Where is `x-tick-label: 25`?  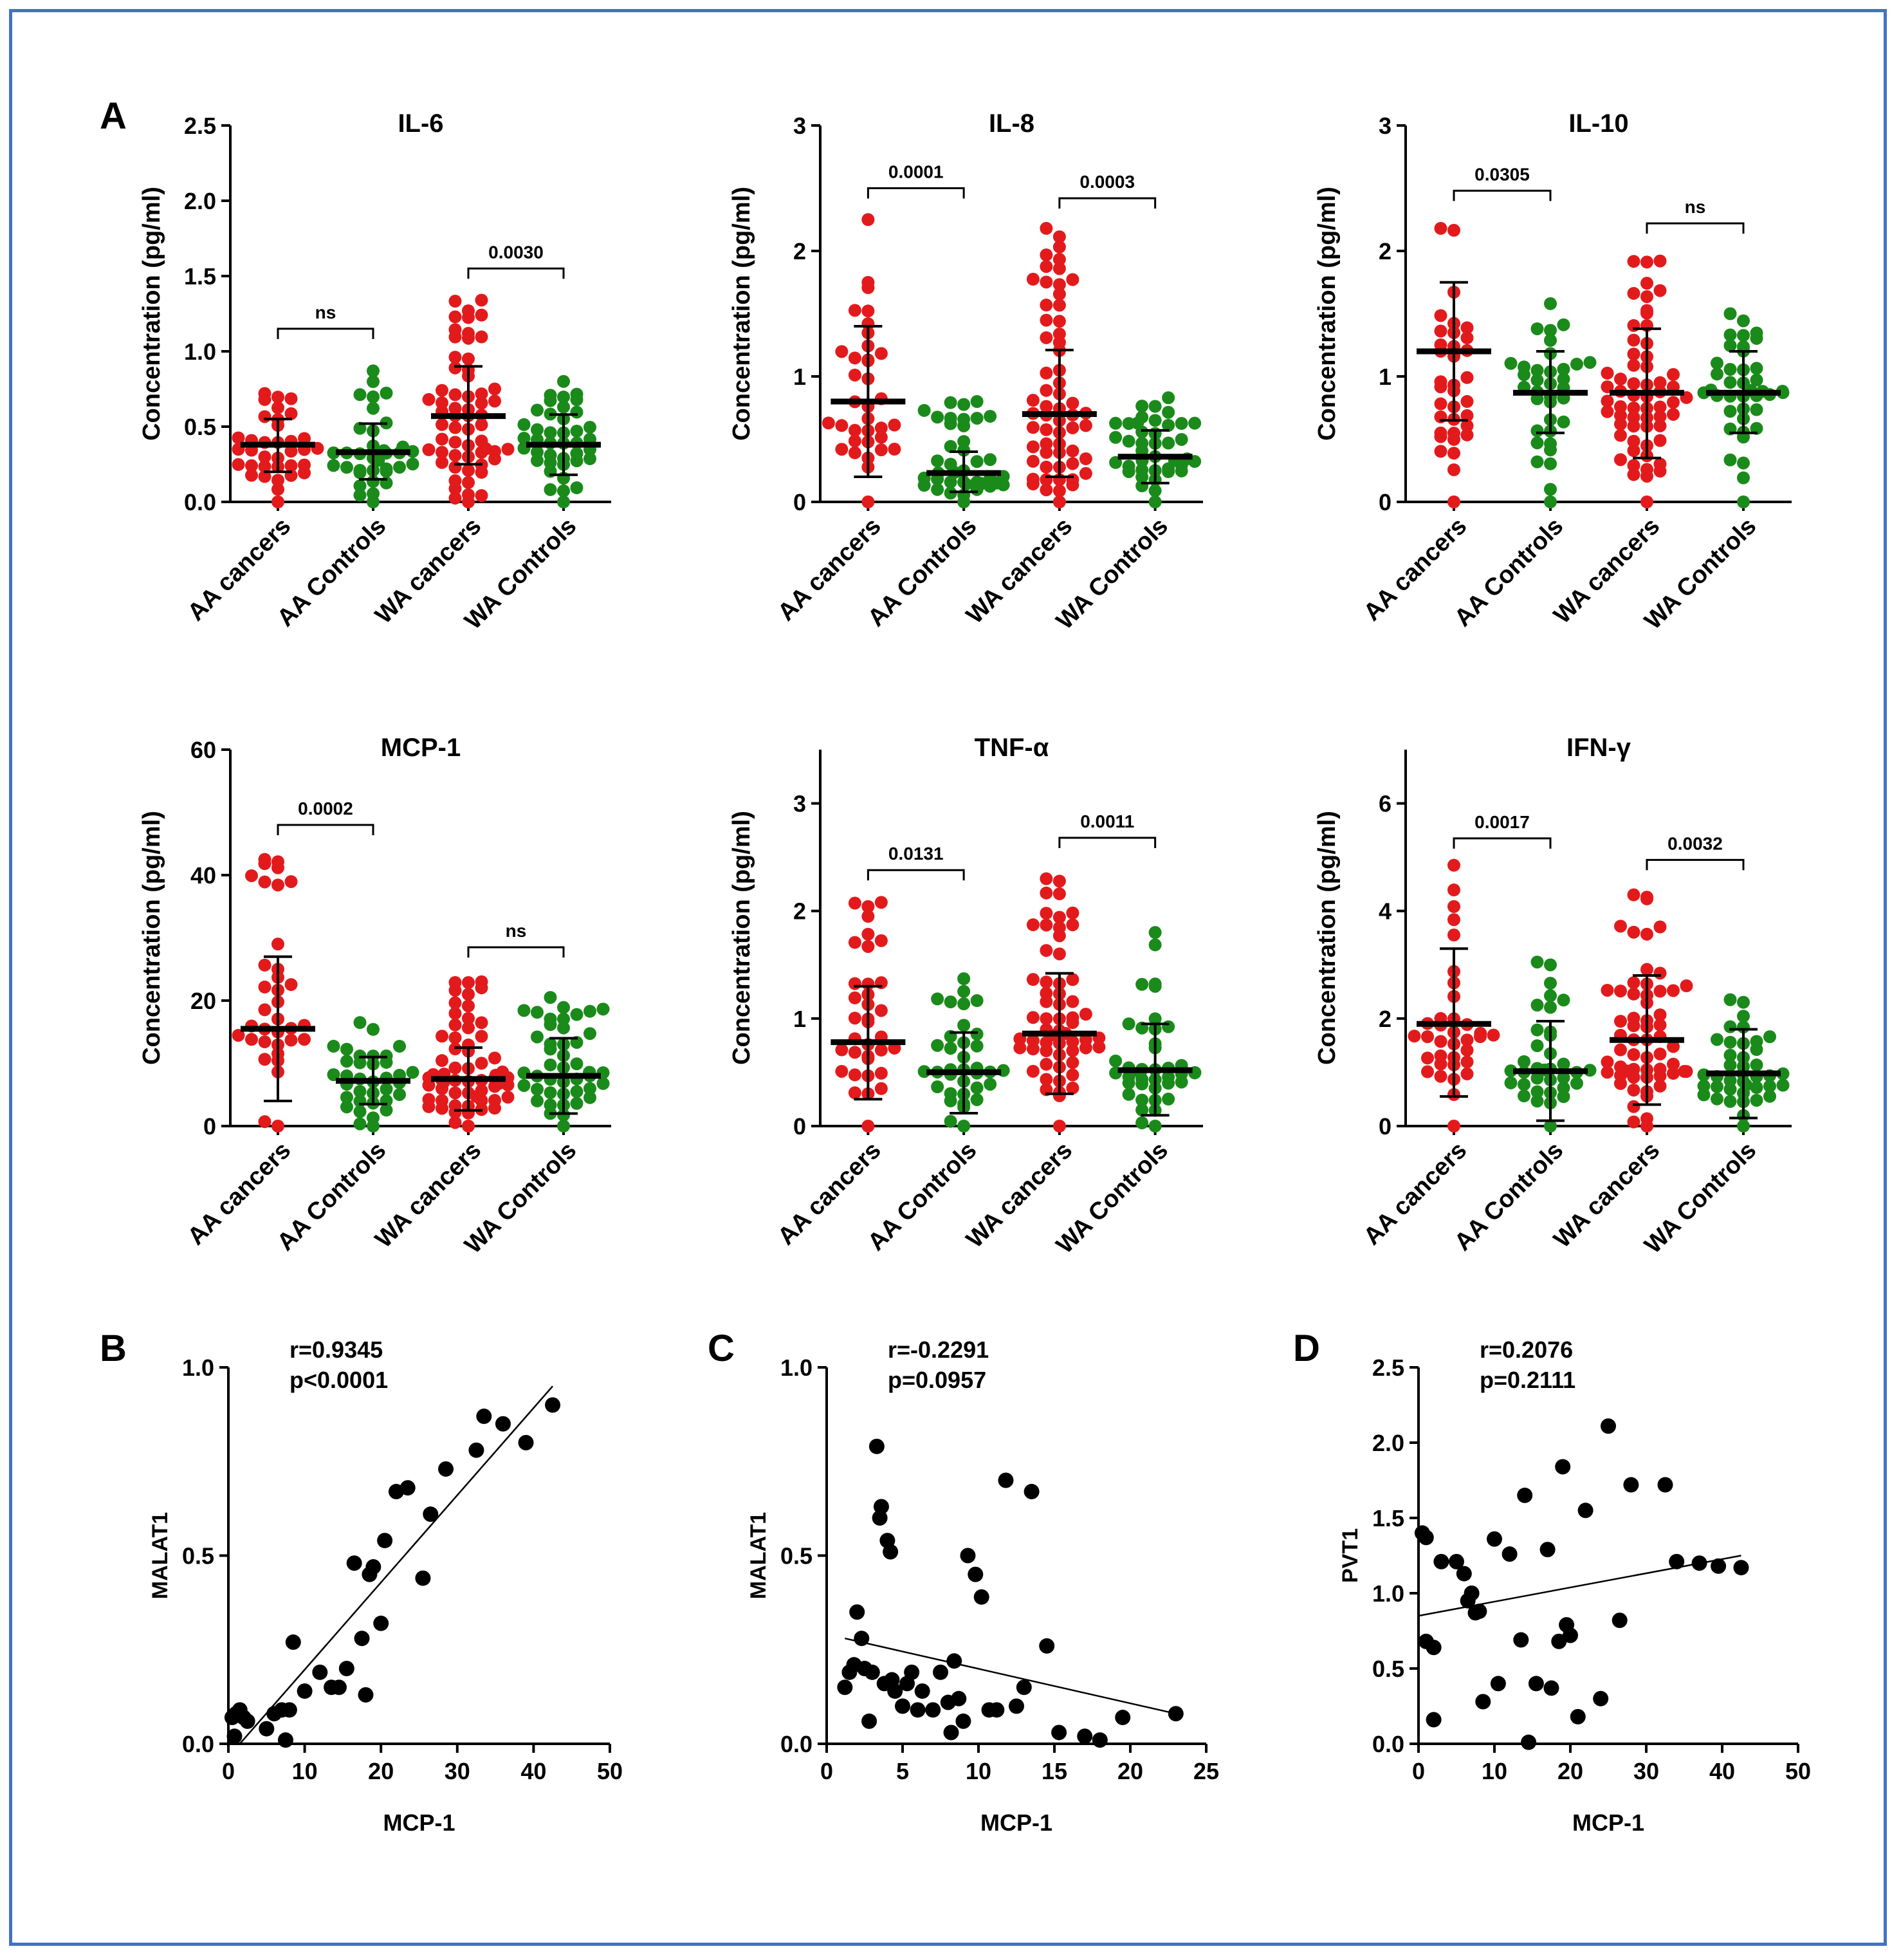 x-tick-label: 25 is located at coordinates (1206, 1771).